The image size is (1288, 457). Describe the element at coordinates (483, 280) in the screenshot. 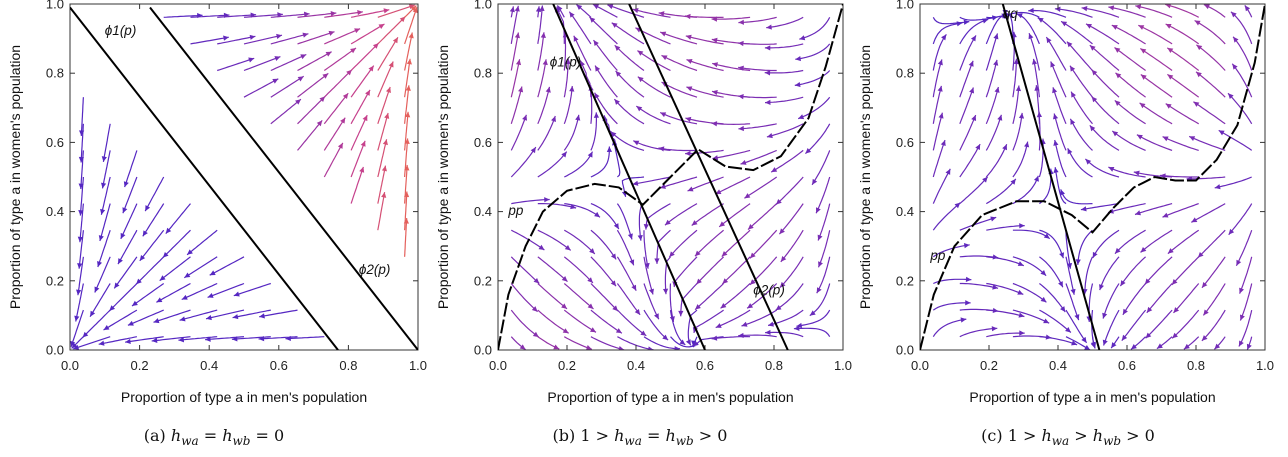

I see `y-tick-label: 0.2` at that location.